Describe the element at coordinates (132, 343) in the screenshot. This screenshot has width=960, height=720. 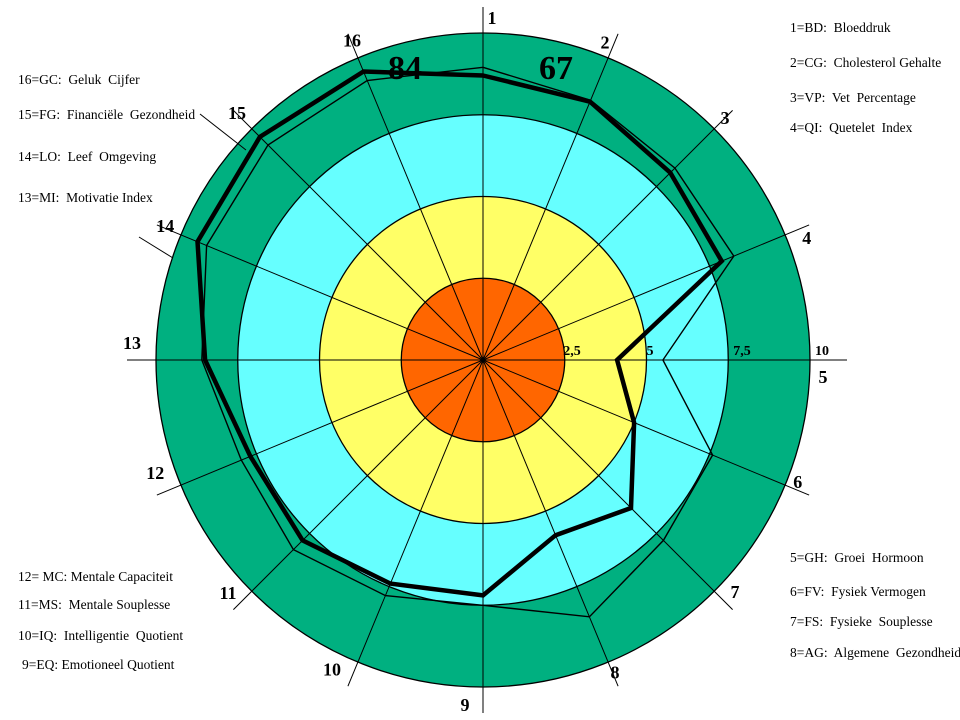
I see `axis-label-13: 13` at that location.